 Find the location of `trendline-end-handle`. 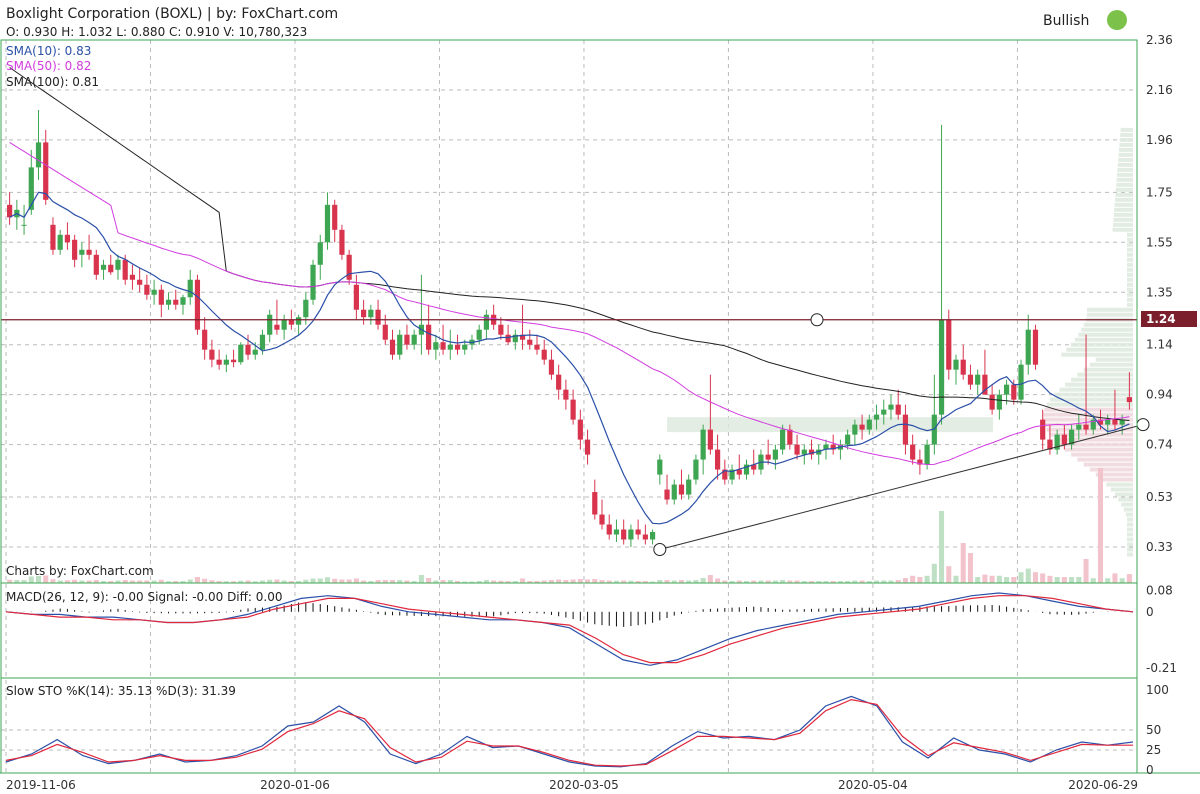

trendline-end-handle is located at coordinates (1143, 425).